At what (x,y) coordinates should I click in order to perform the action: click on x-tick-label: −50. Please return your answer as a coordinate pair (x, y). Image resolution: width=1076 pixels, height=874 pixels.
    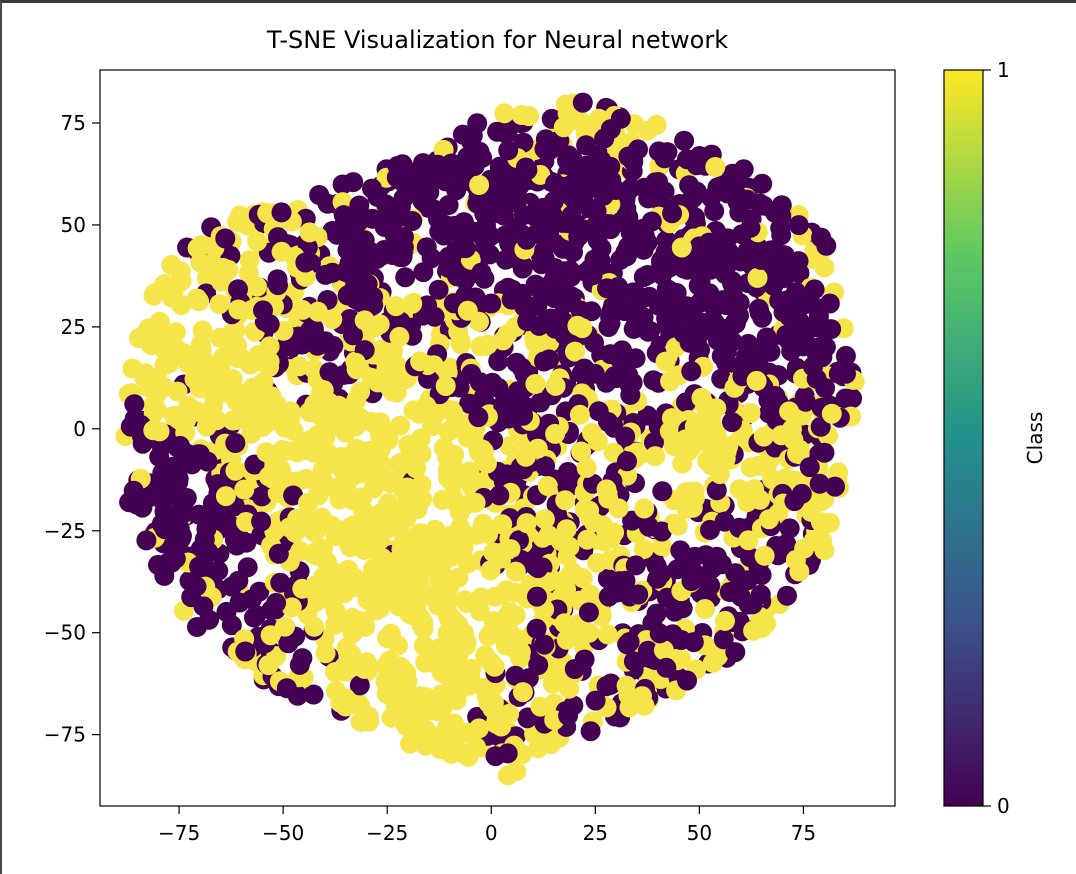
    Looking at the image, I should click on (283, 833).